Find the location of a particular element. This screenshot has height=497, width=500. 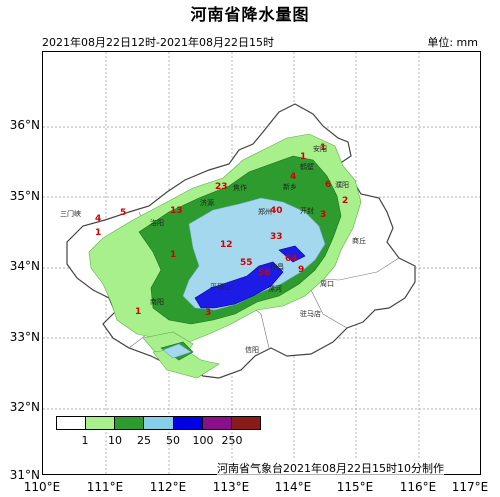

lat-label-36: 36°N is located at coordinates (24, 125).